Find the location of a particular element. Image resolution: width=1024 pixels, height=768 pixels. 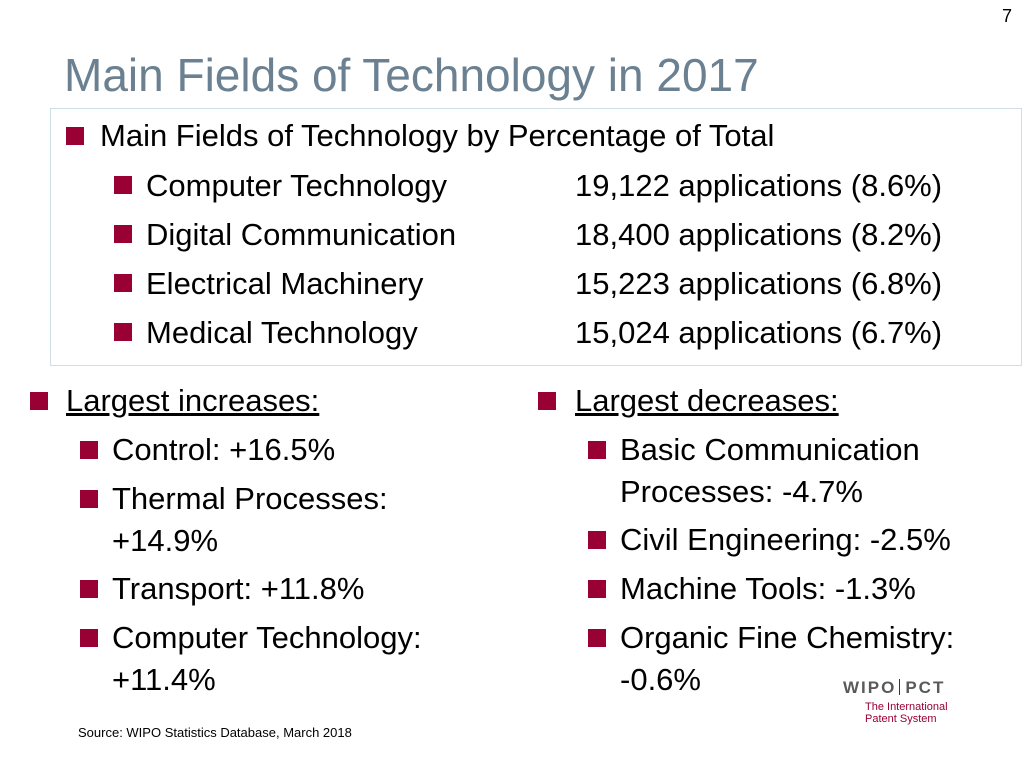

increases-heading: Largest increases: is located at coordinates (193, 400).